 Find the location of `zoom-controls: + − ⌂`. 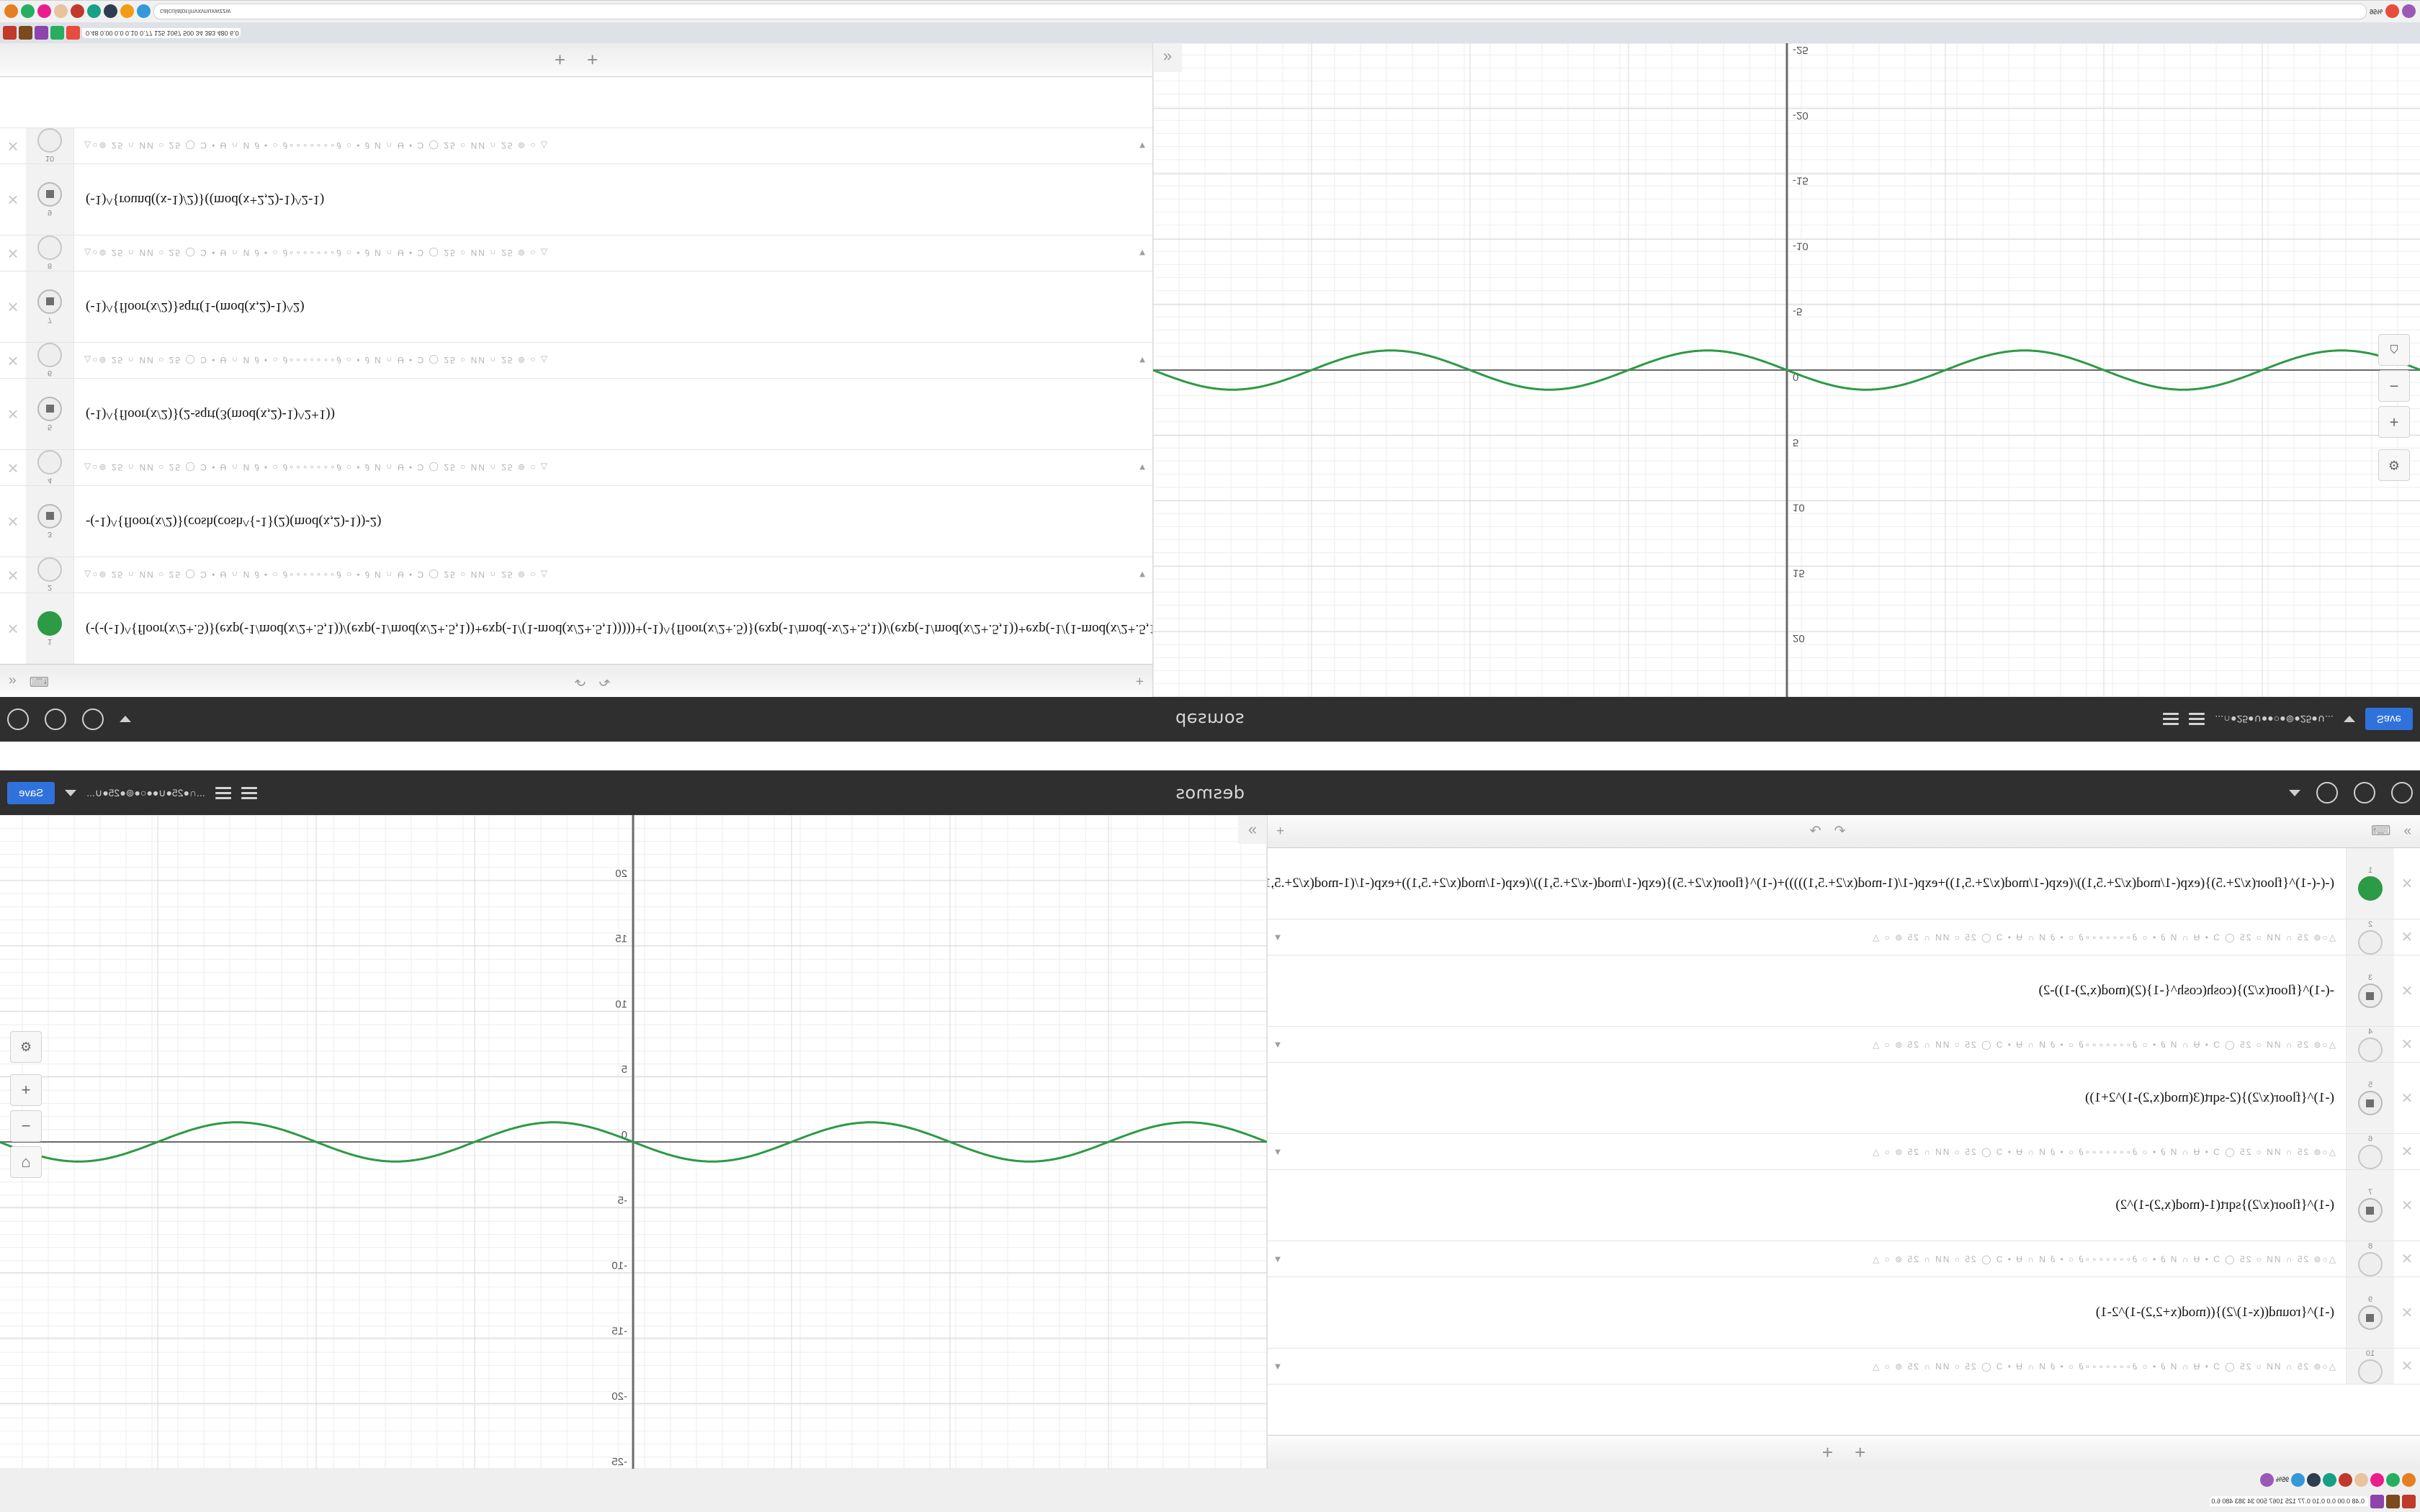

zoom-controls: + − ⌂ is located at coordinates (26, 1126).